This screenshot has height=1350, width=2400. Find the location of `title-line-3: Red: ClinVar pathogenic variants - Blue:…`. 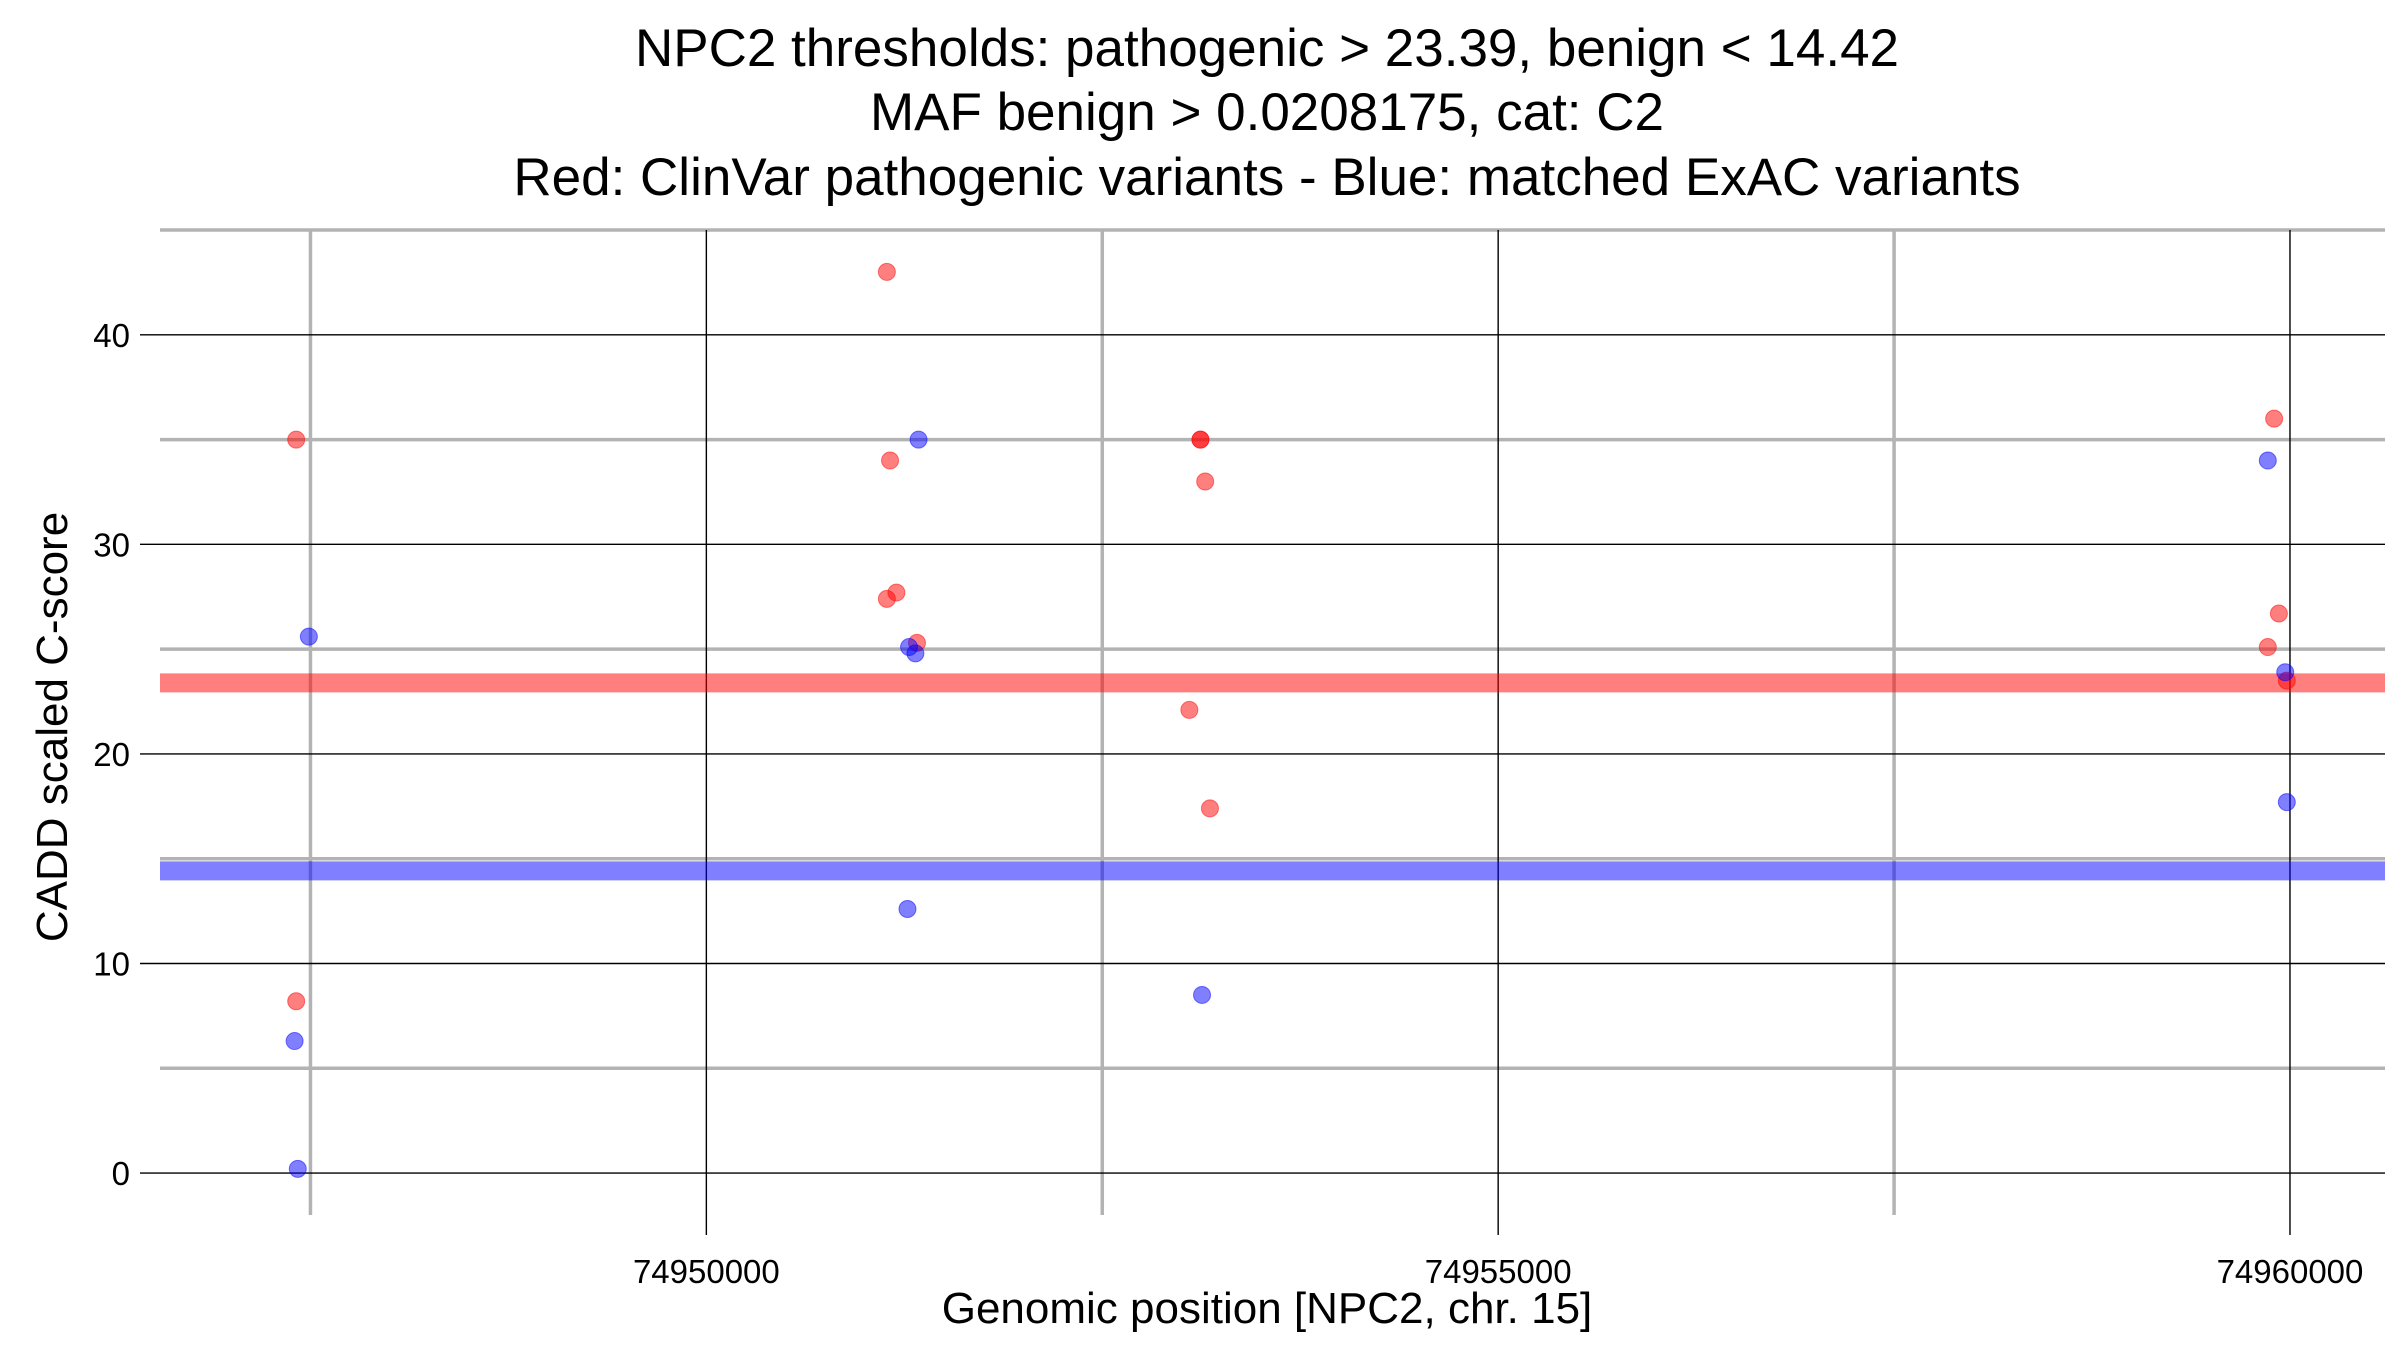

title-line-3: Red: ClinVar pathogenic variants - Blue:… is located at coordinates (1266, 177).